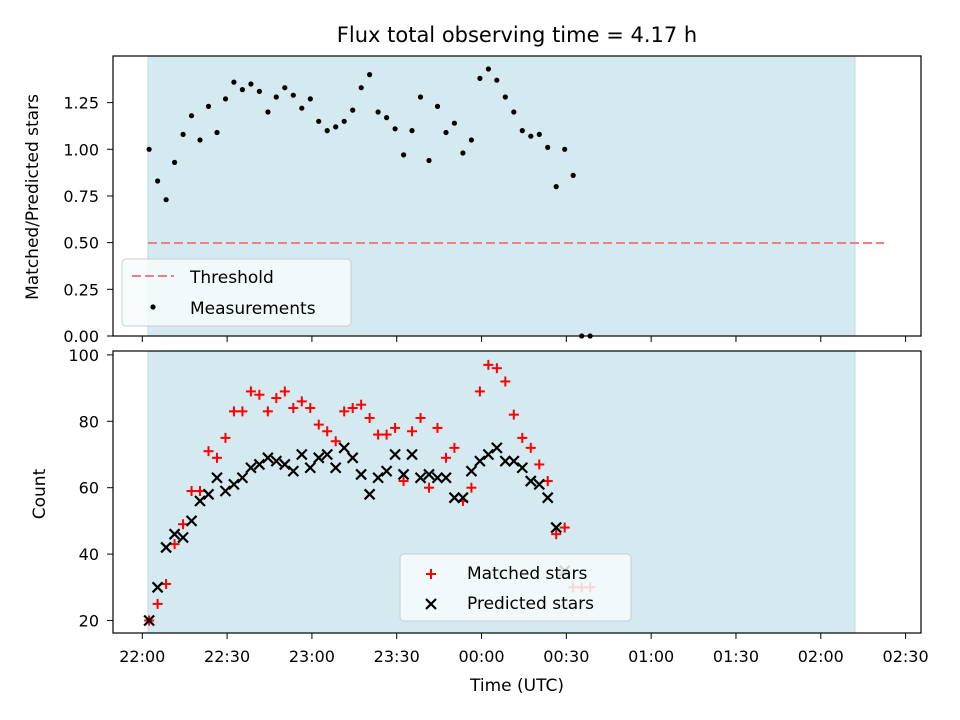 This screenshot has height=720, width=960. I want to click on top-legend-box, so click(236, 292).